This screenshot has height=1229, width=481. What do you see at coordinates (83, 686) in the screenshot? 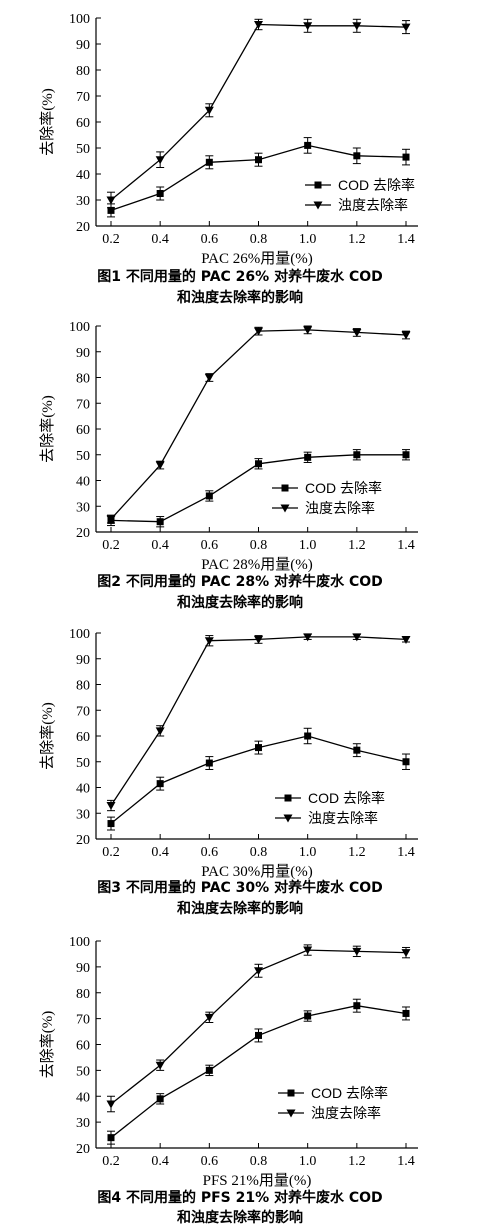
I see `y-tick-label: 80` at bounding box center [83, 686].